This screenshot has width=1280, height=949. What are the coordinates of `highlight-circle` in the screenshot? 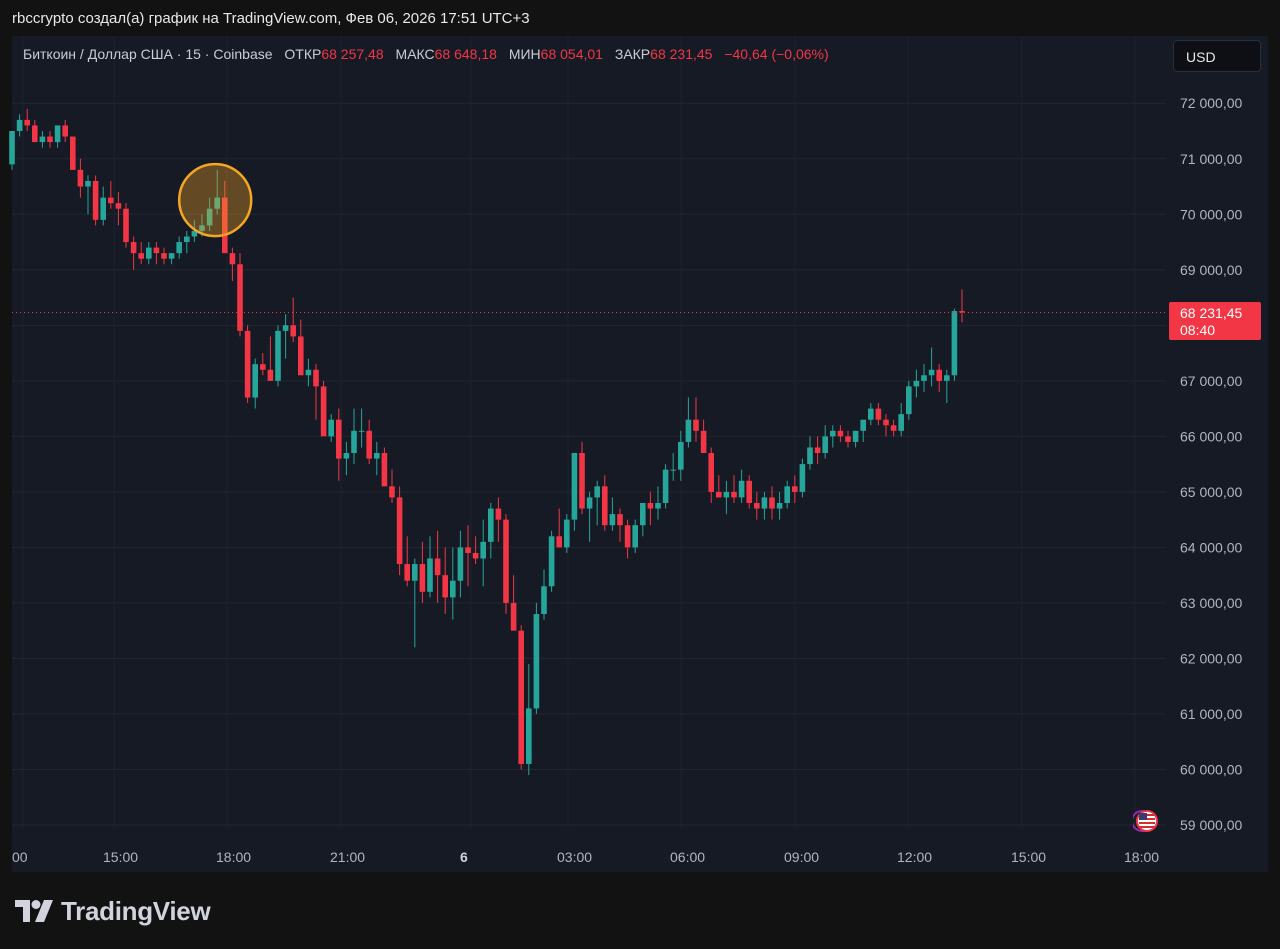 It's located at (215, 200).